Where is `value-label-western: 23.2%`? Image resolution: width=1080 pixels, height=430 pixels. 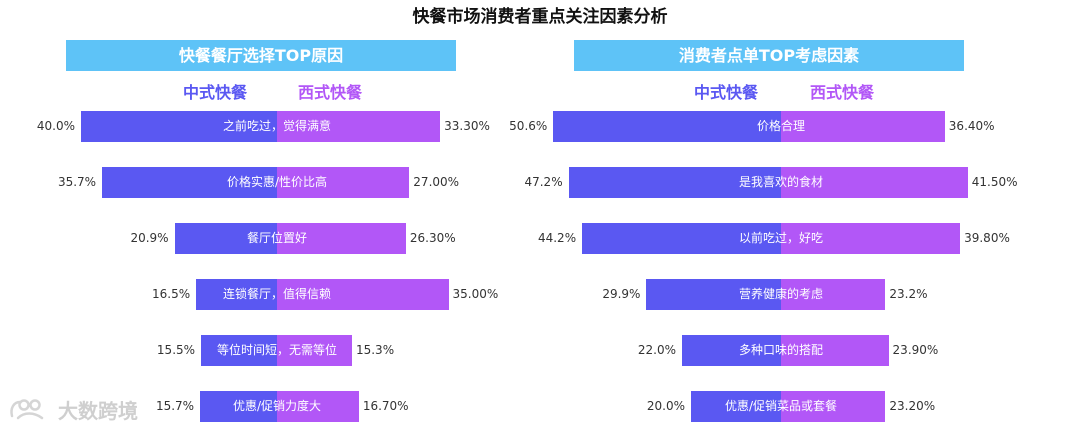 value-label-western: 23.2% is located at coordinates (908, 294).